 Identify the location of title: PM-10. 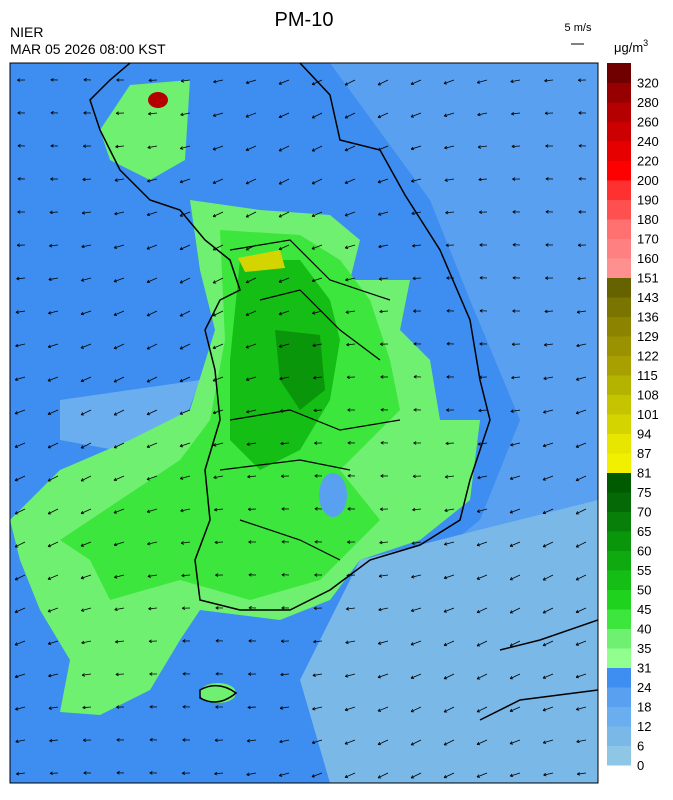
(304, 20).